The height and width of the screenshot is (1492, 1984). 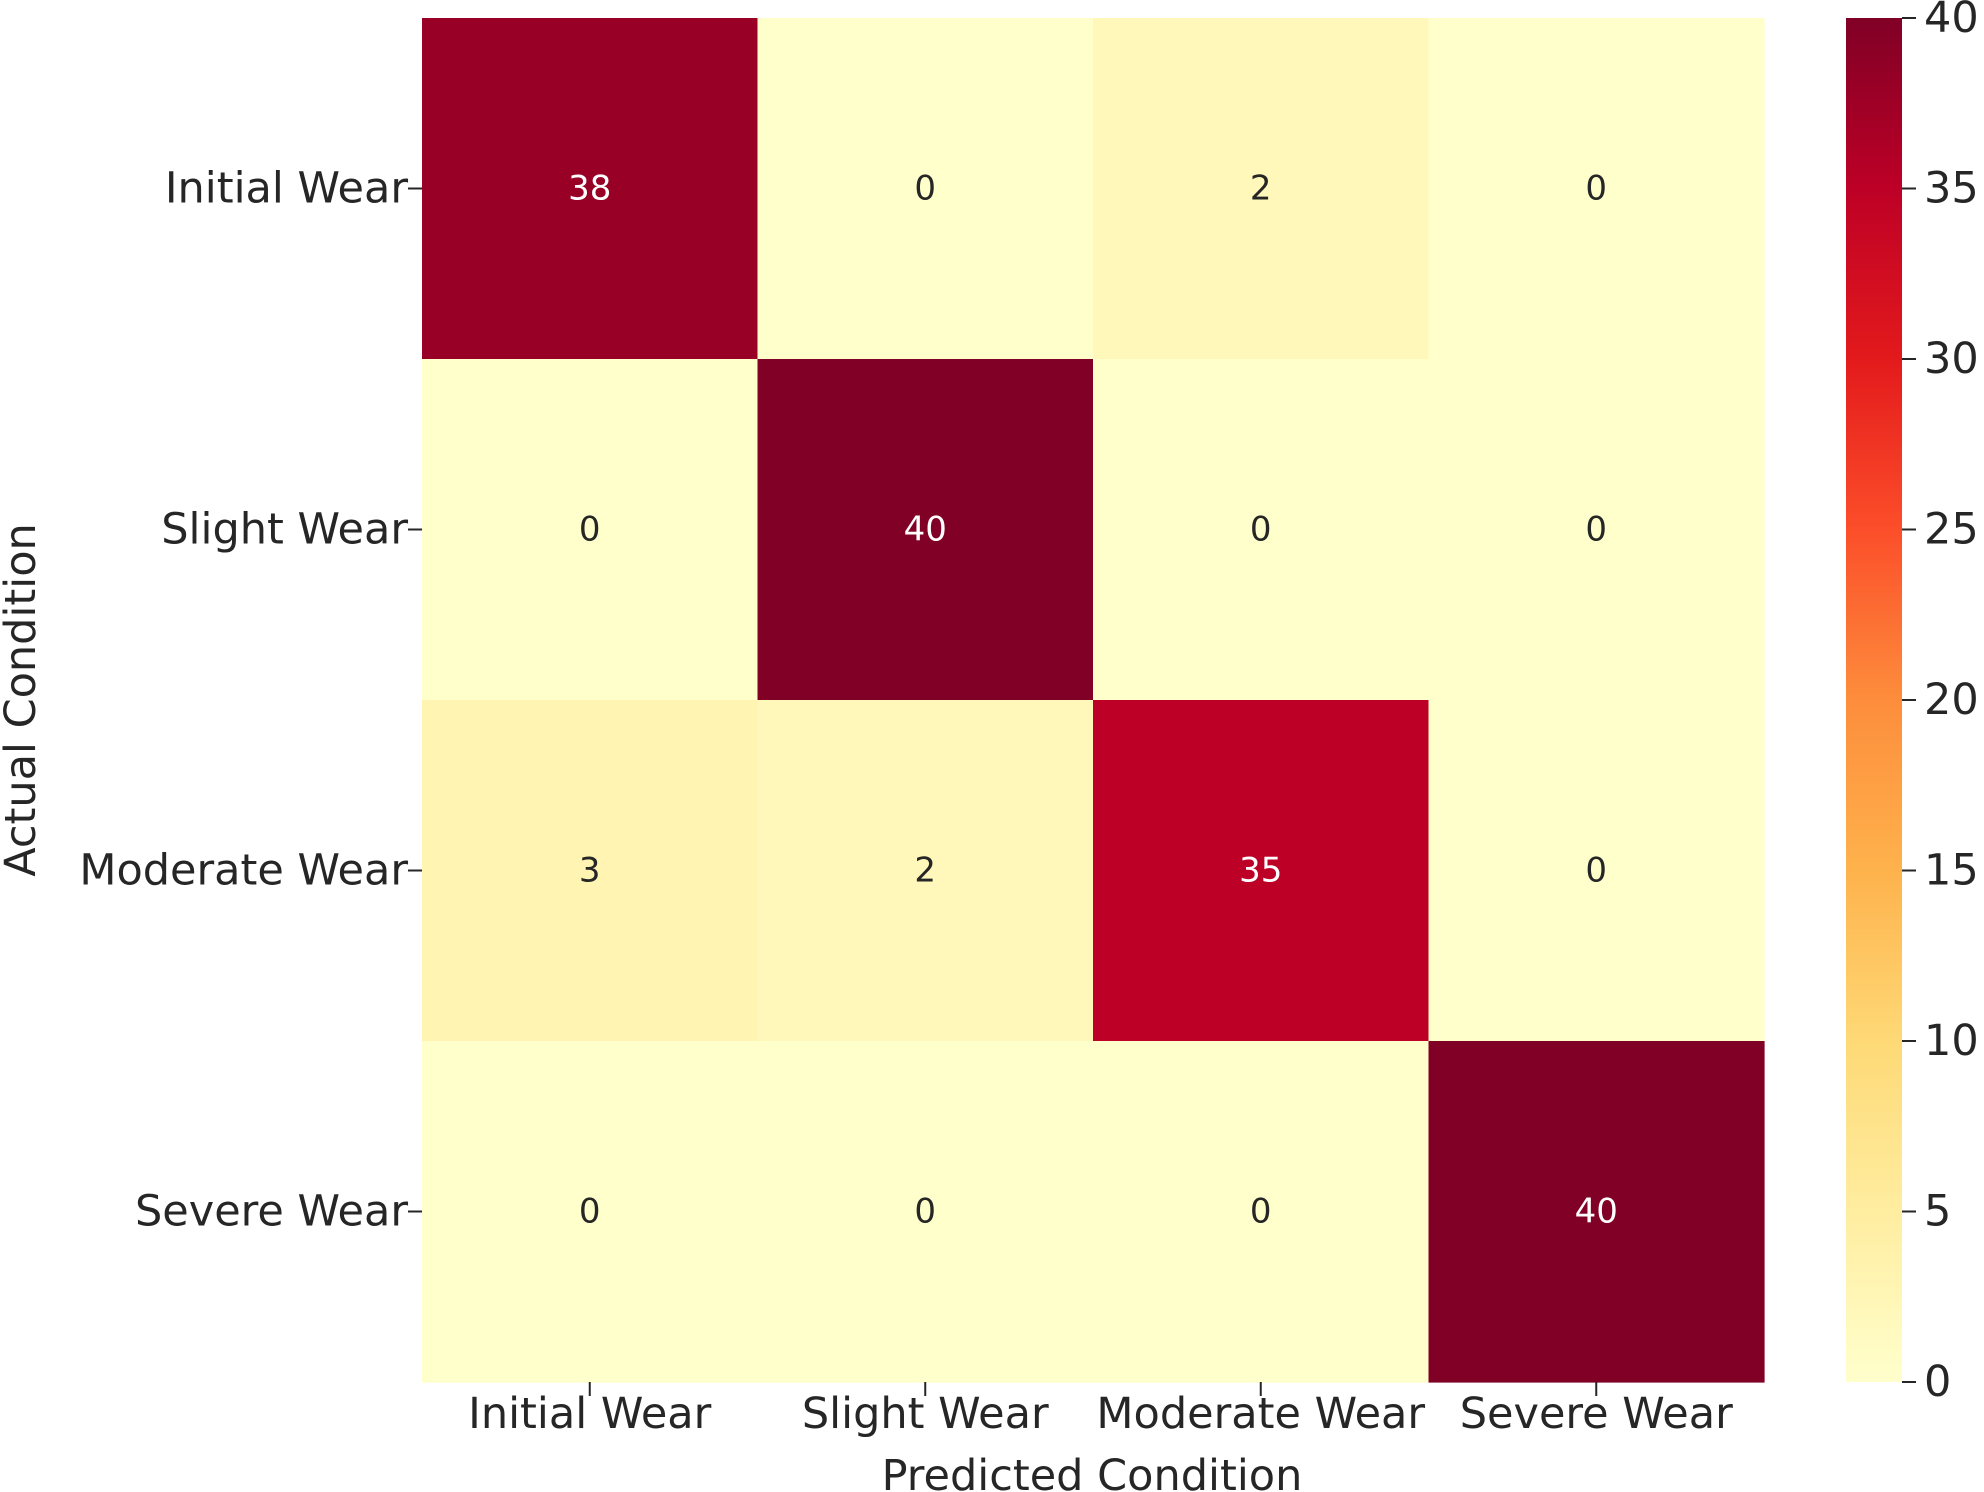 I want to click on cell-value-label: 38, so click(x=589, y=189).